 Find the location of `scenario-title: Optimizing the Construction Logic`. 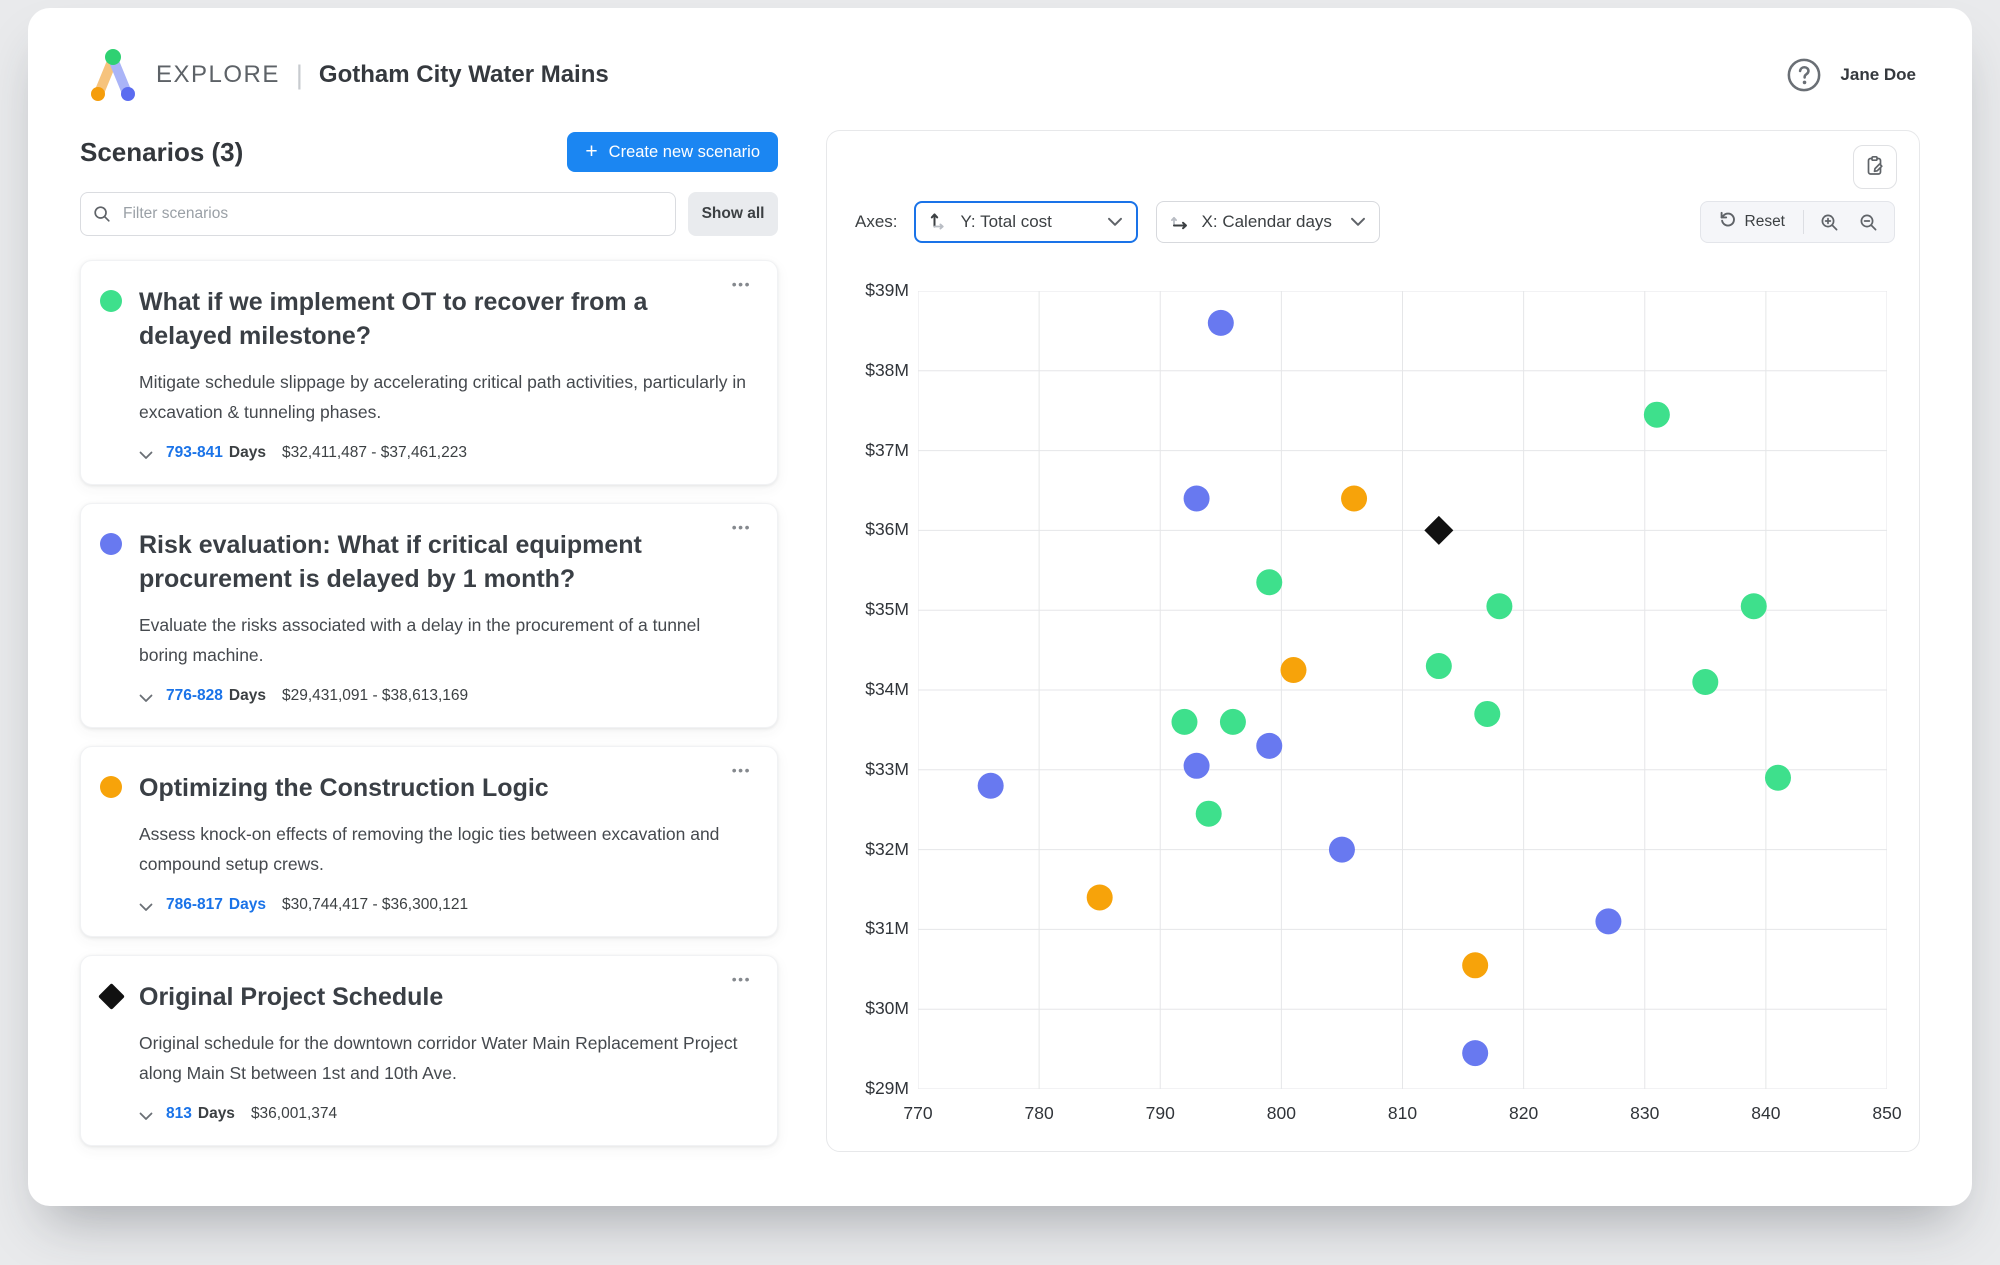

scenario-title: Optimizing the Construction Logic is located at coordinates (344, 788).